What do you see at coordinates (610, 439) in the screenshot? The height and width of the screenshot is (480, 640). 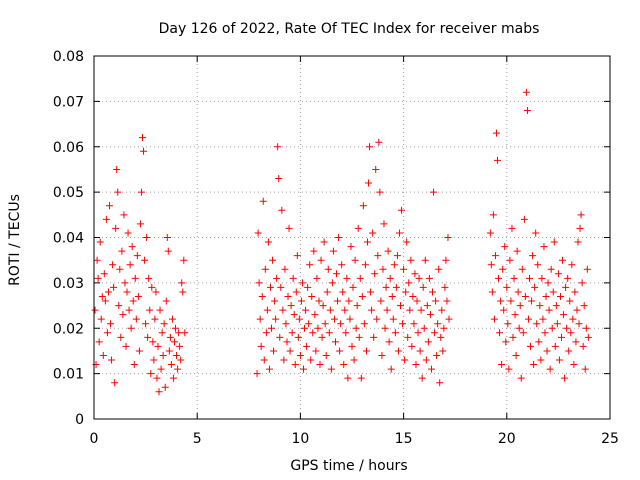 I see `x-tick-label: 25` at bounding box center [610, 439].